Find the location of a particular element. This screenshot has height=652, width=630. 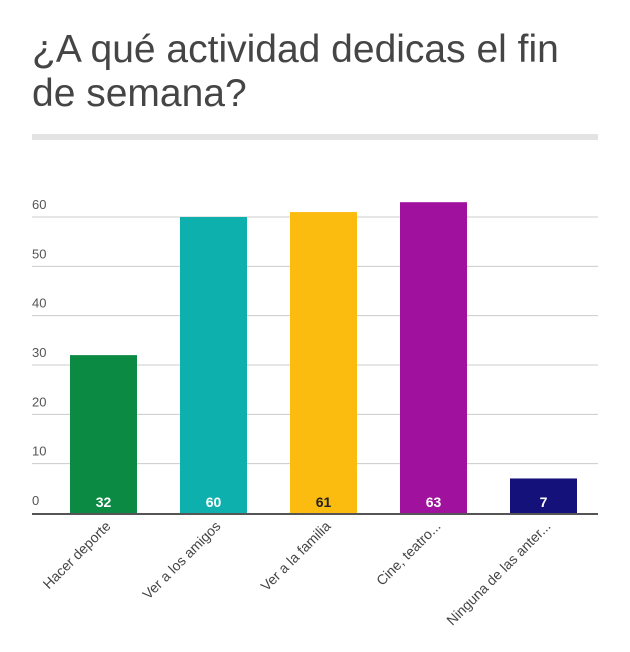

y-tick-label: 60 is located at coordinates (39, 204).